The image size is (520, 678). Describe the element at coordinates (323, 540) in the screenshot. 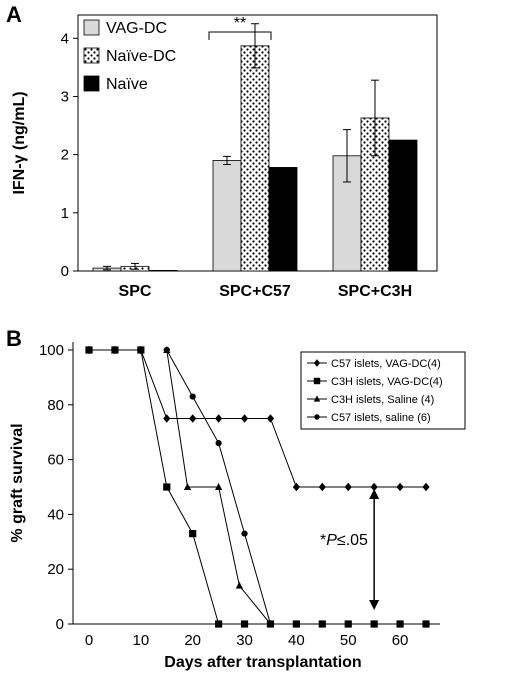

I see `p-value-star: *` at that location.